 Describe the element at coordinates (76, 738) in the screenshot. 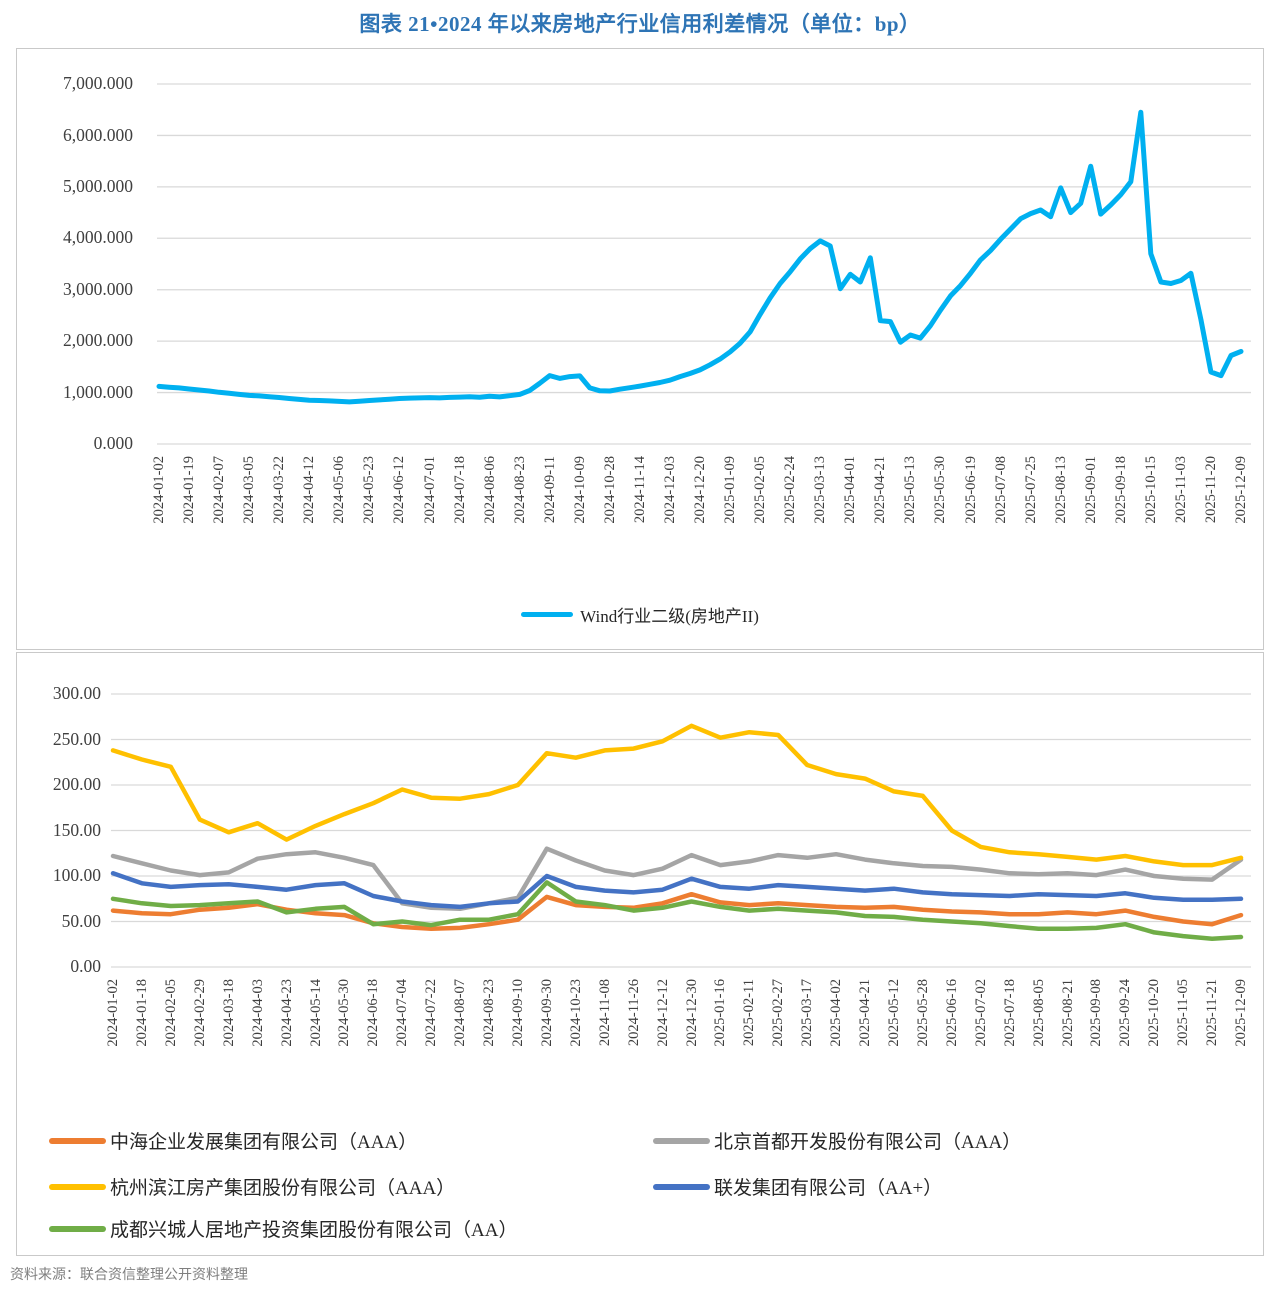

I see `y-axis-tick-label: 250.00` at that location.